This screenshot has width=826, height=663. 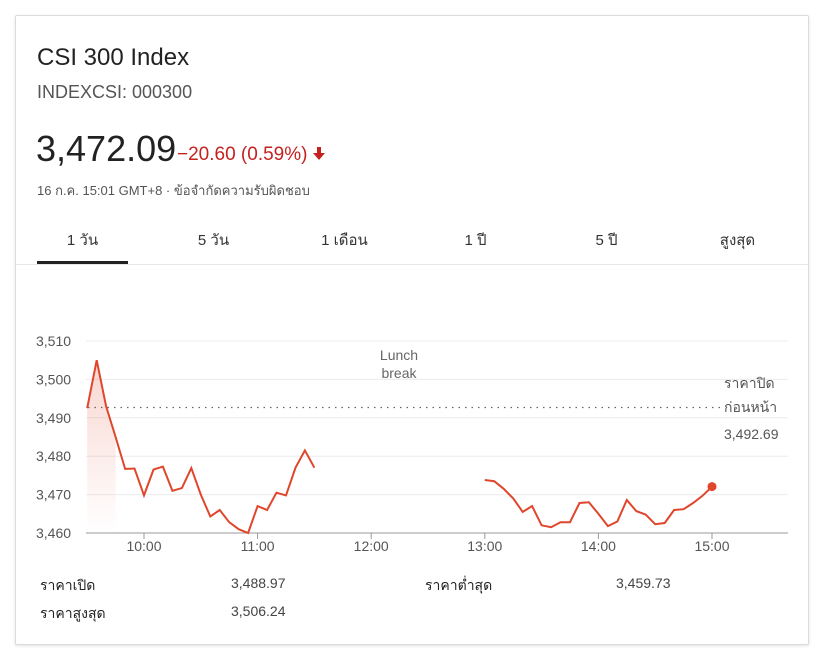 I want to click on x-tick-label: 10:00, so click(x=143, y=546).